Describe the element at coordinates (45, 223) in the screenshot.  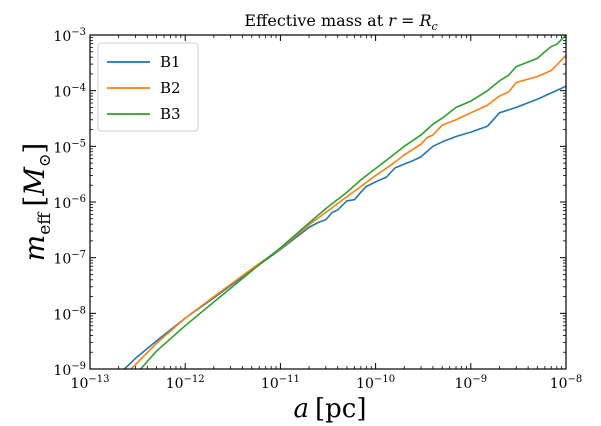
I see `y-axis-label-sub: eff` at that location.